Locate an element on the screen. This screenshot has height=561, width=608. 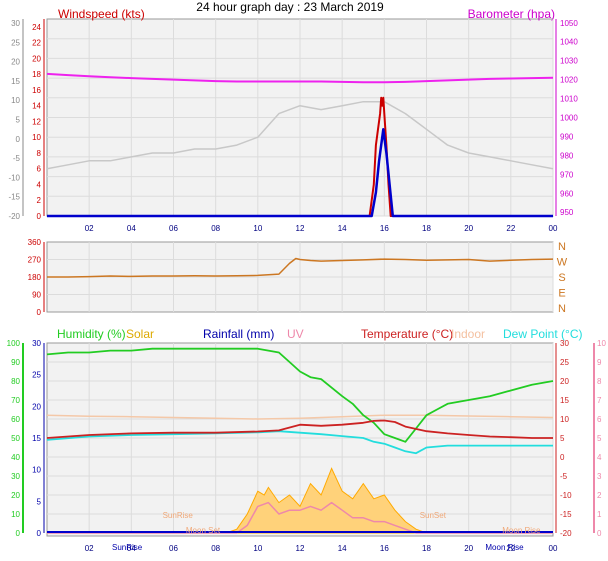
barometer-tick-label: 1030 is located at coordinates (569, 61).